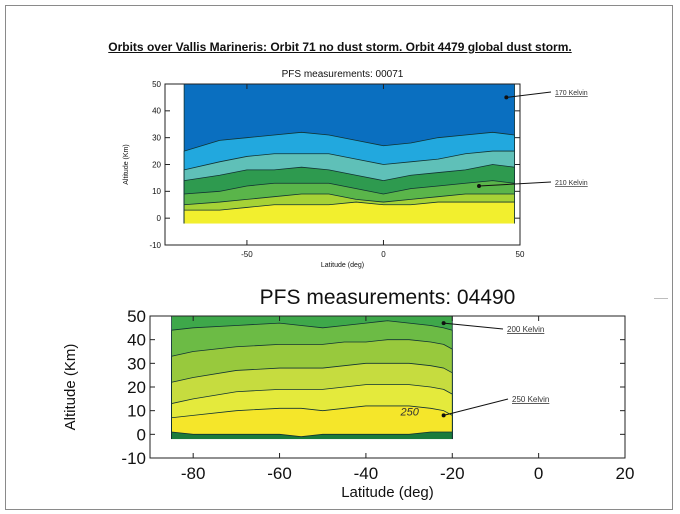  What do you see at coordinates (520, 254) in the screenshot?
I see `x-tick-label: 50` at bounding box center [520, 254].